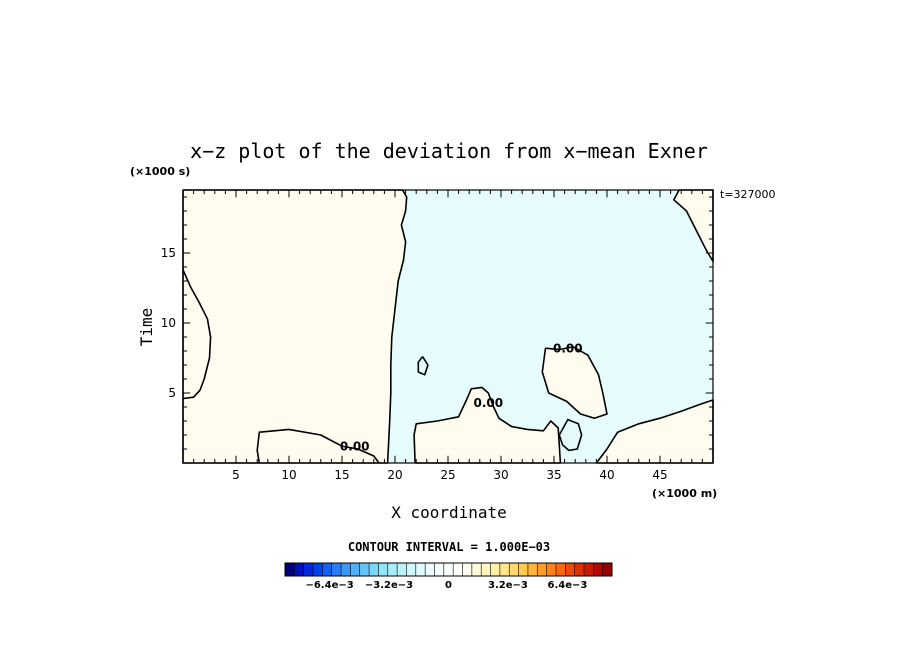 The image size is (904, 654). Describe the element at coordinates (168, 253) in the screenshot. I see `y-tick-label: 15` at that location.